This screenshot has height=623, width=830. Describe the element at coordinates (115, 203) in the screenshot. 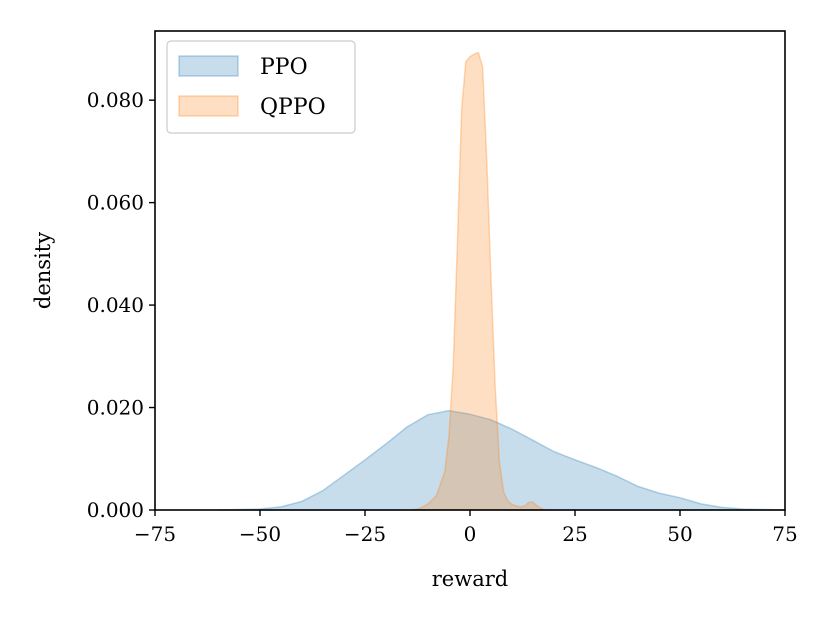

I see `y-tick-label: 0.060` at that location.